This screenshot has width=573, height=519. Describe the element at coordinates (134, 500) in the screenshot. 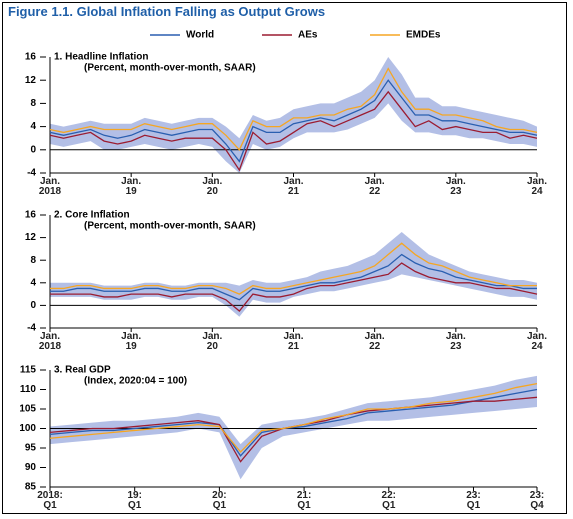

I see `x-tick-label: 19: Q1` at that location.